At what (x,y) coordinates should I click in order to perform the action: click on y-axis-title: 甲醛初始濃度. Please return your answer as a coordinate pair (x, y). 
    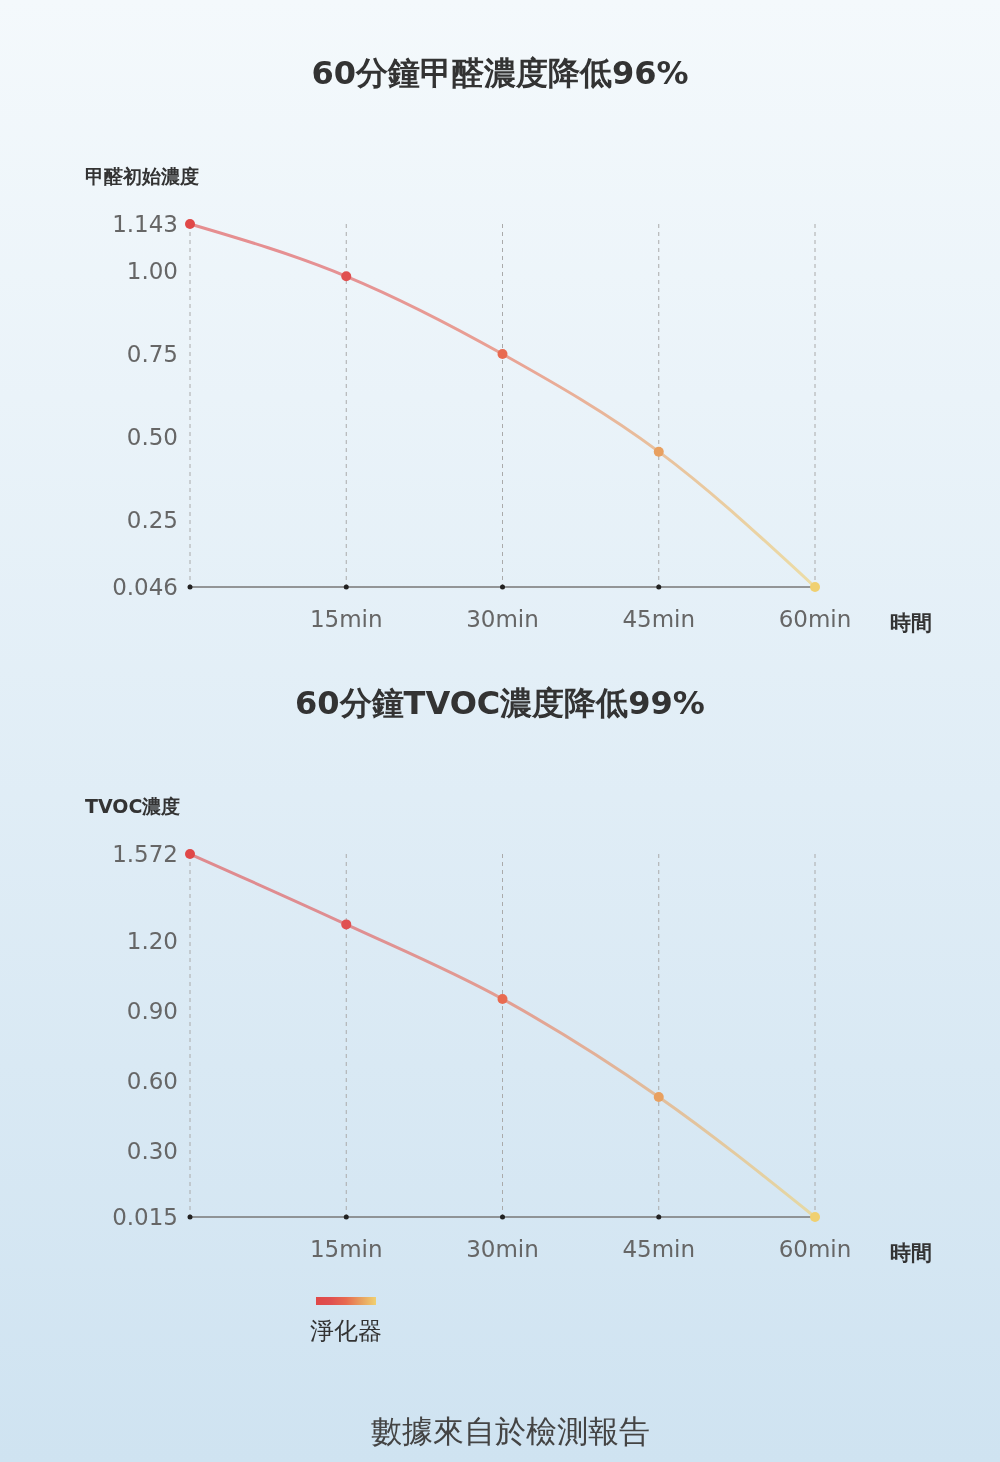
    Looking at the image, I should click on (142, 176).